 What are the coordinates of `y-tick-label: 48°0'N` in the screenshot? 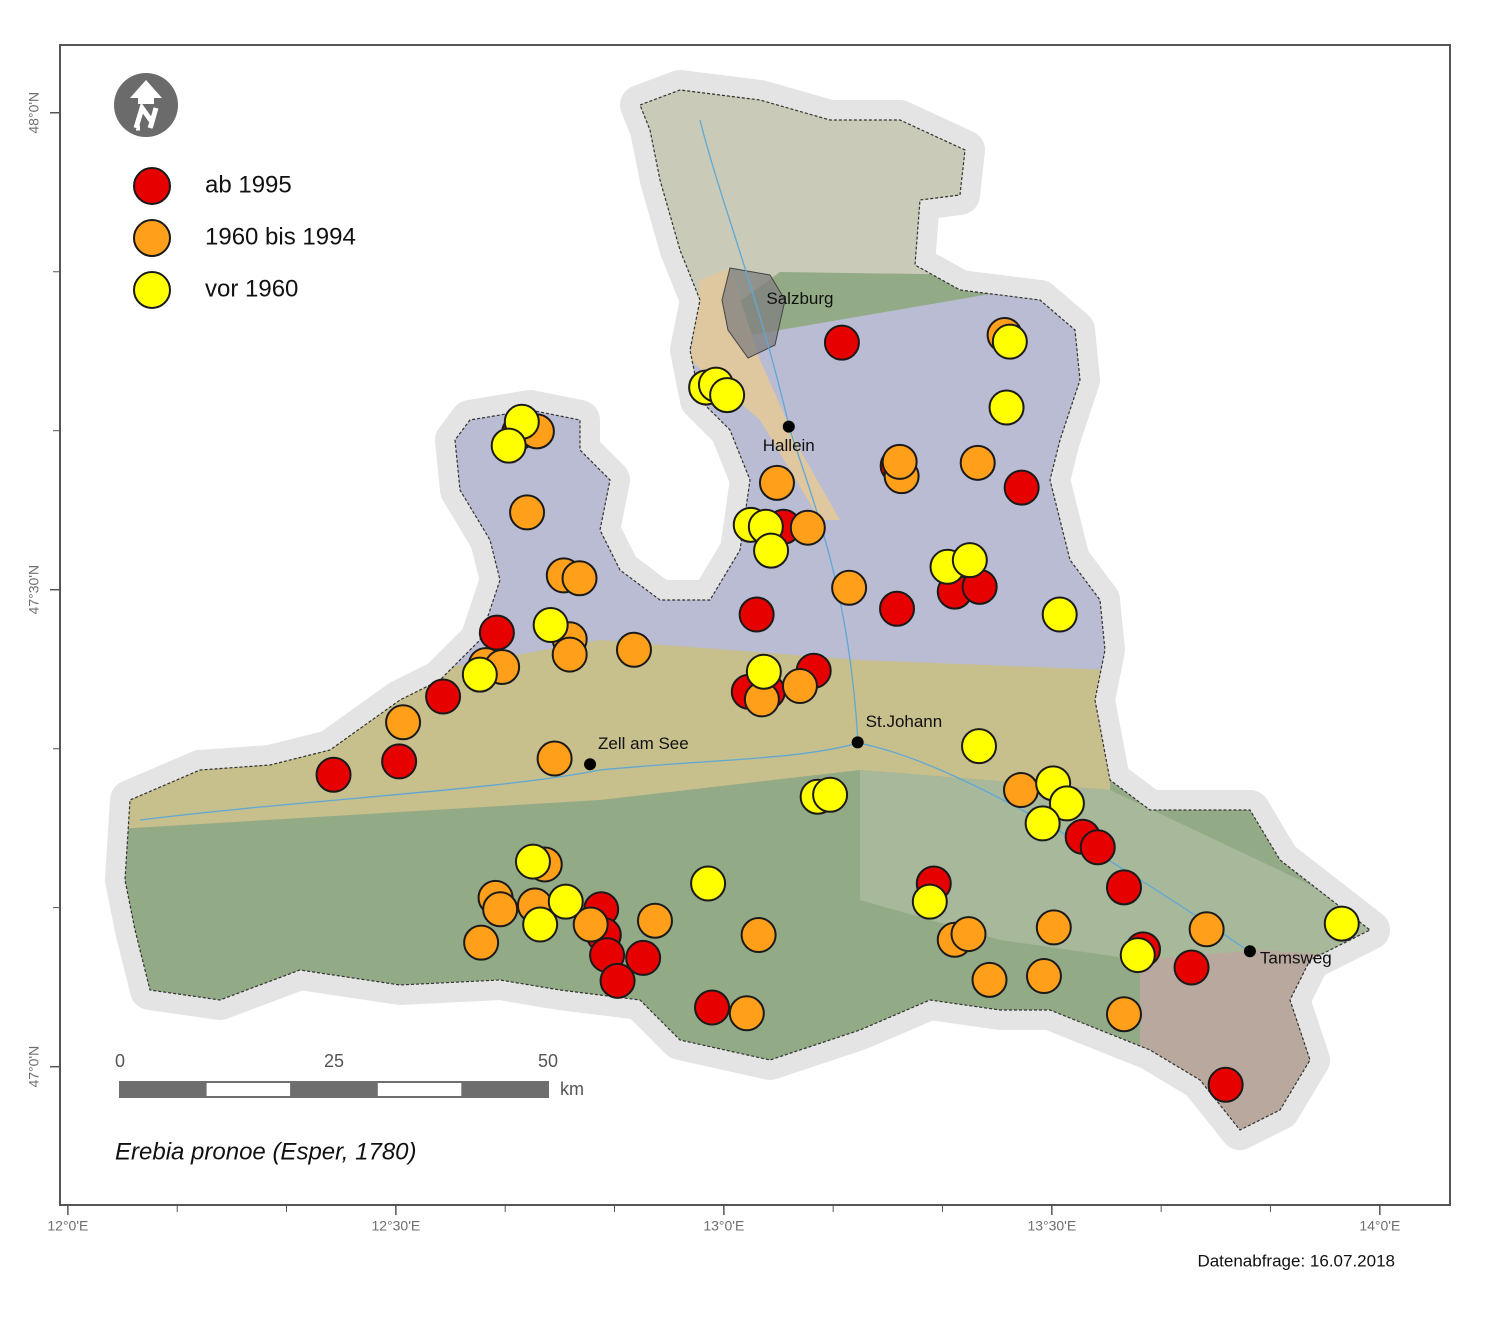 It's located at (34, 113).